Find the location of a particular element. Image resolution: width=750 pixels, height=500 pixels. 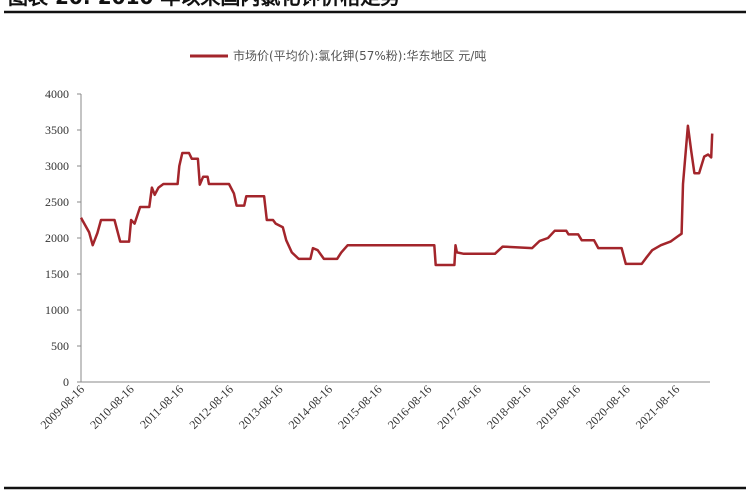

y-tick-label: 500 is located at coordinates (60, 346).